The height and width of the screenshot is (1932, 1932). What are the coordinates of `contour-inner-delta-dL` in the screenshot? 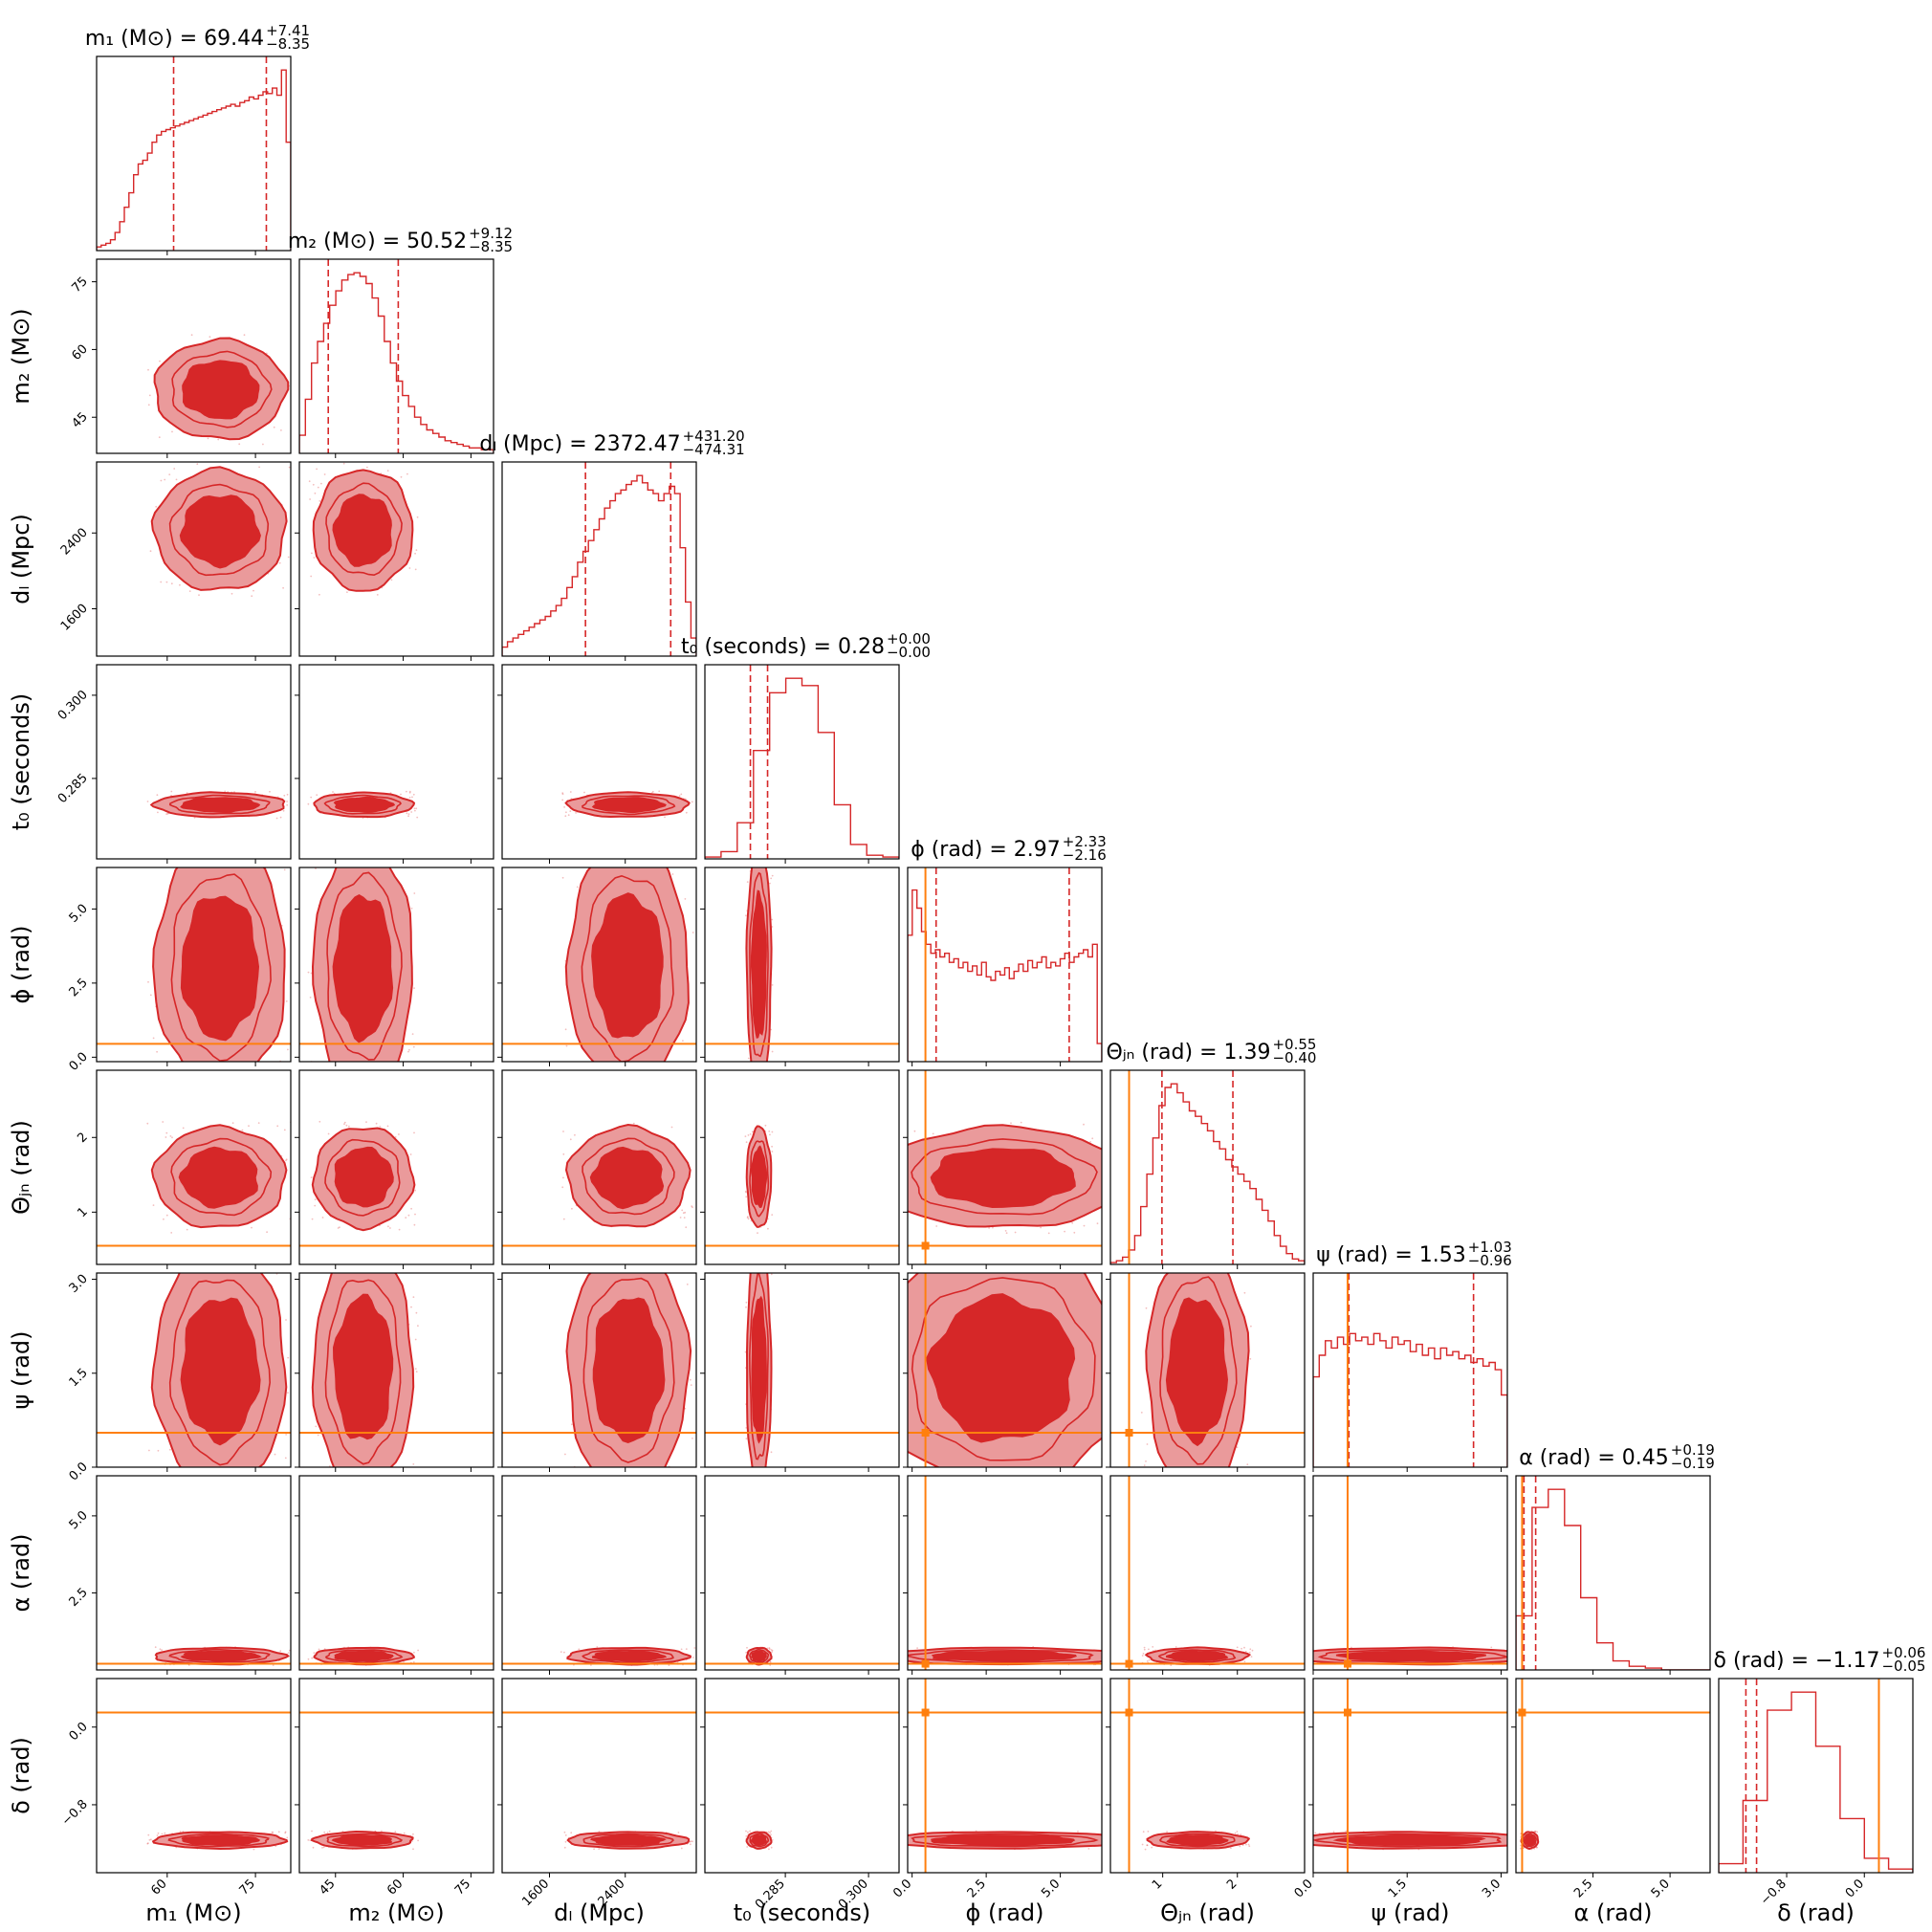 It's located at (628, 1839).